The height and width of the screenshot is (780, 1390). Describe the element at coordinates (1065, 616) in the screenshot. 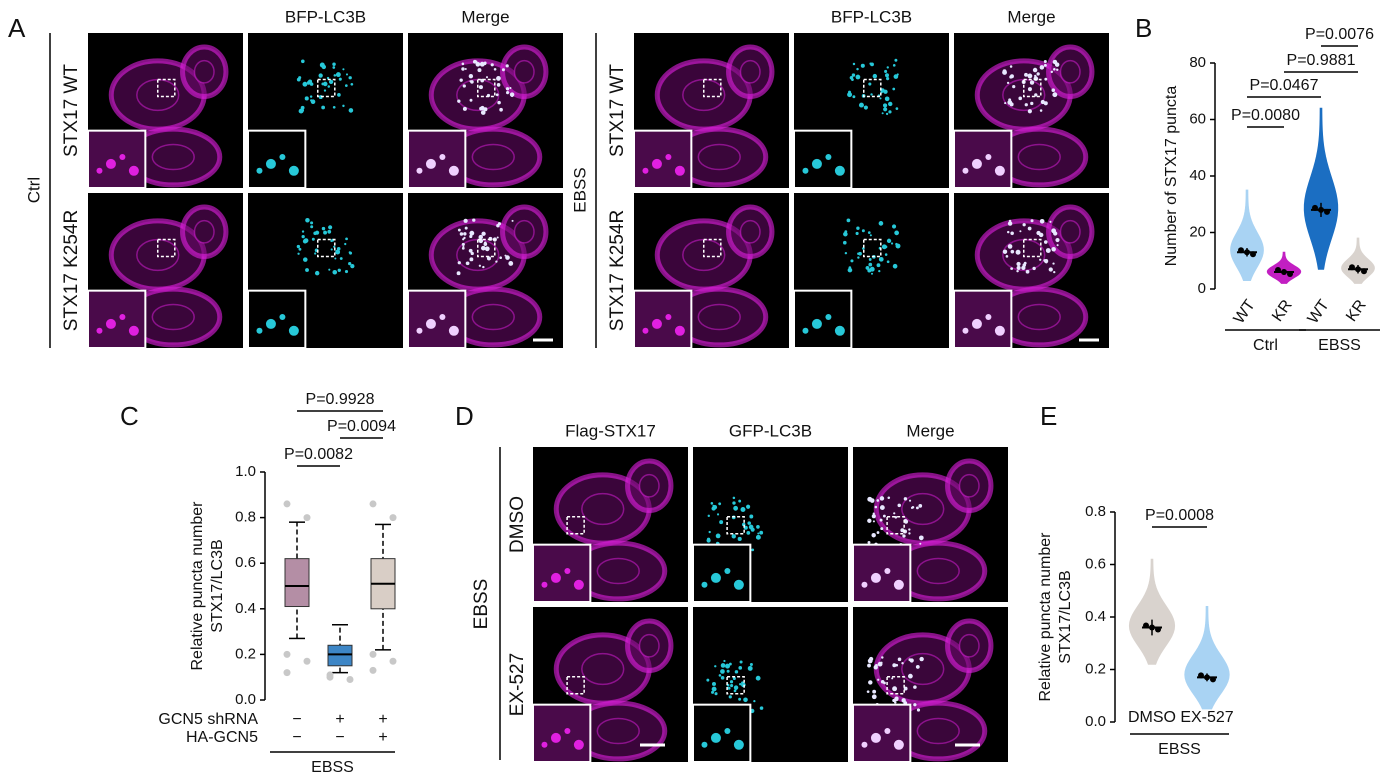

I see `y-axis-label: STX17/LC3B` at that location.